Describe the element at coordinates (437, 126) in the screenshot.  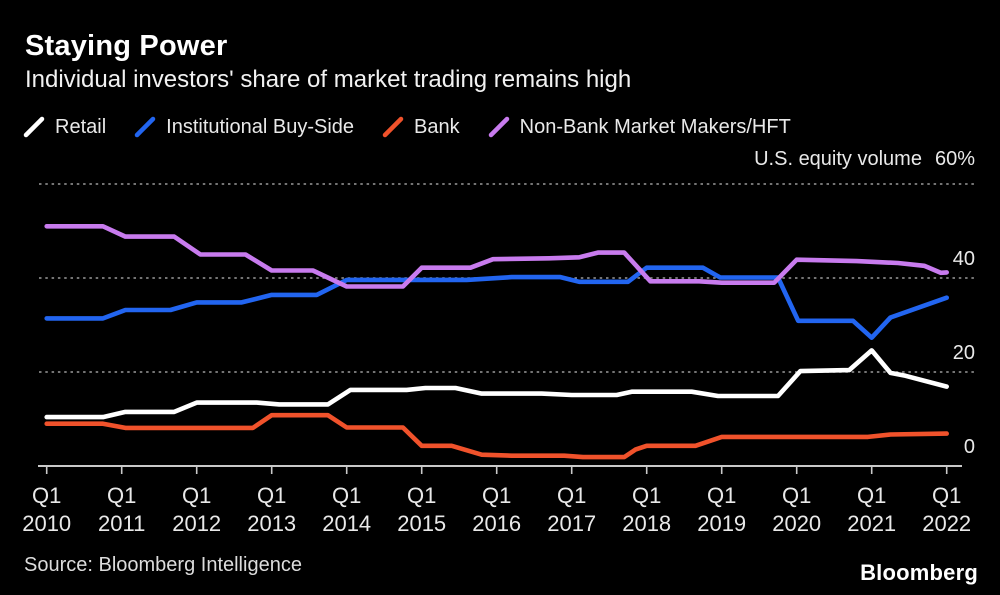
I see `legend-item-label: Bank` at that location.